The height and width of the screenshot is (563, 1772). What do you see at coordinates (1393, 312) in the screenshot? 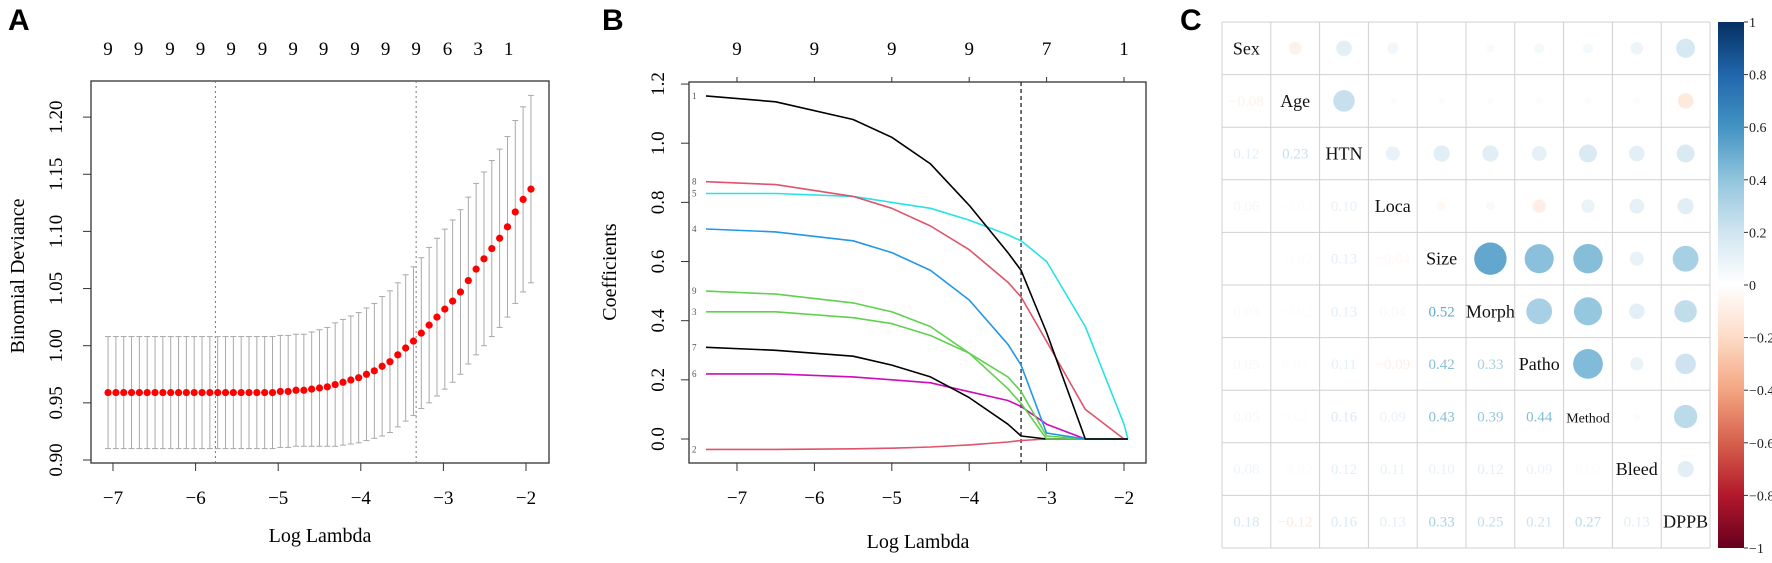
I see `correlation-value: 0.04` at bounding box center [1393, 312].